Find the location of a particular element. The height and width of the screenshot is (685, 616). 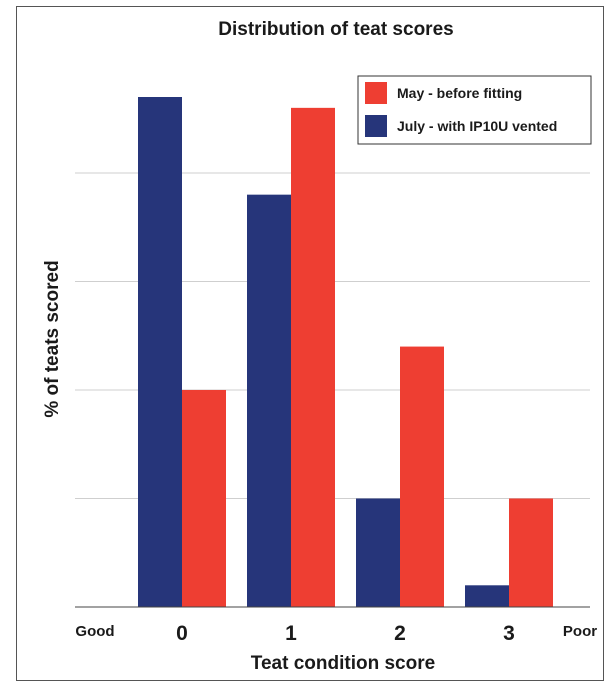

x-tick-label-3: 3 is located at coordinates (509, 633).